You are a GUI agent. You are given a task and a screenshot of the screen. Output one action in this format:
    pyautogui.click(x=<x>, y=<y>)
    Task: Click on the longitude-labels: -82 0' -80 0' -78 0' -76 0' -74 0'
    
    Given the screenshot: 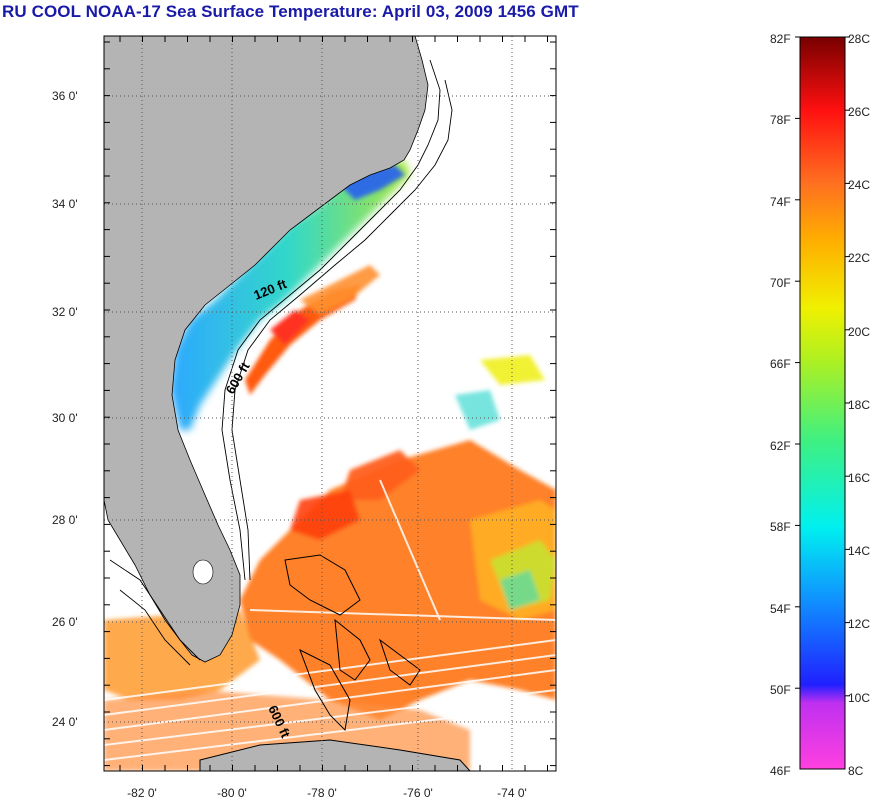 What is the action you would take?
    pyautogui.click(x=327, y=793)
    